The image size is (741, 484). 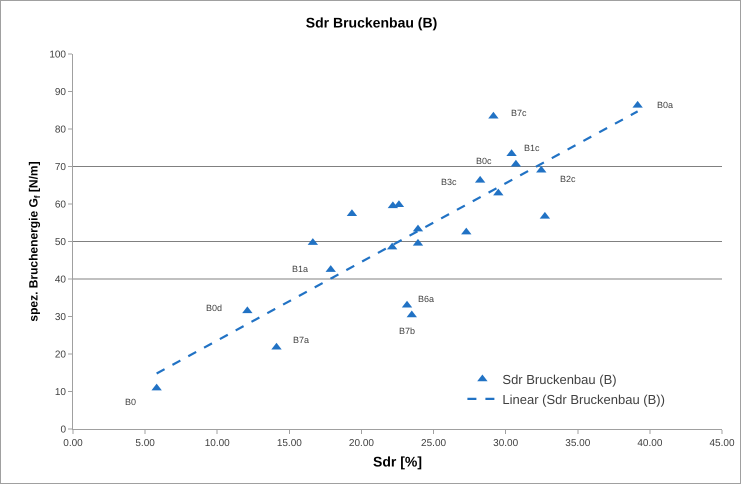 What do you see at coordinates (578, 443) in the screenshot?
I see `x-tick-label: 35.00` at bounding box center [578, 443].